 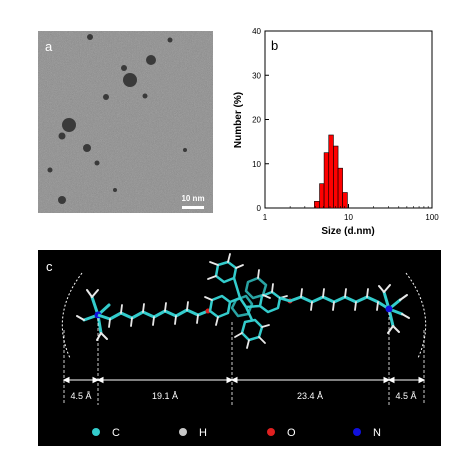 What do you see at coordinates (265, 217) in the screenshot?
I see `x-tick-label-1: 1` at bounding box center [265, 217].